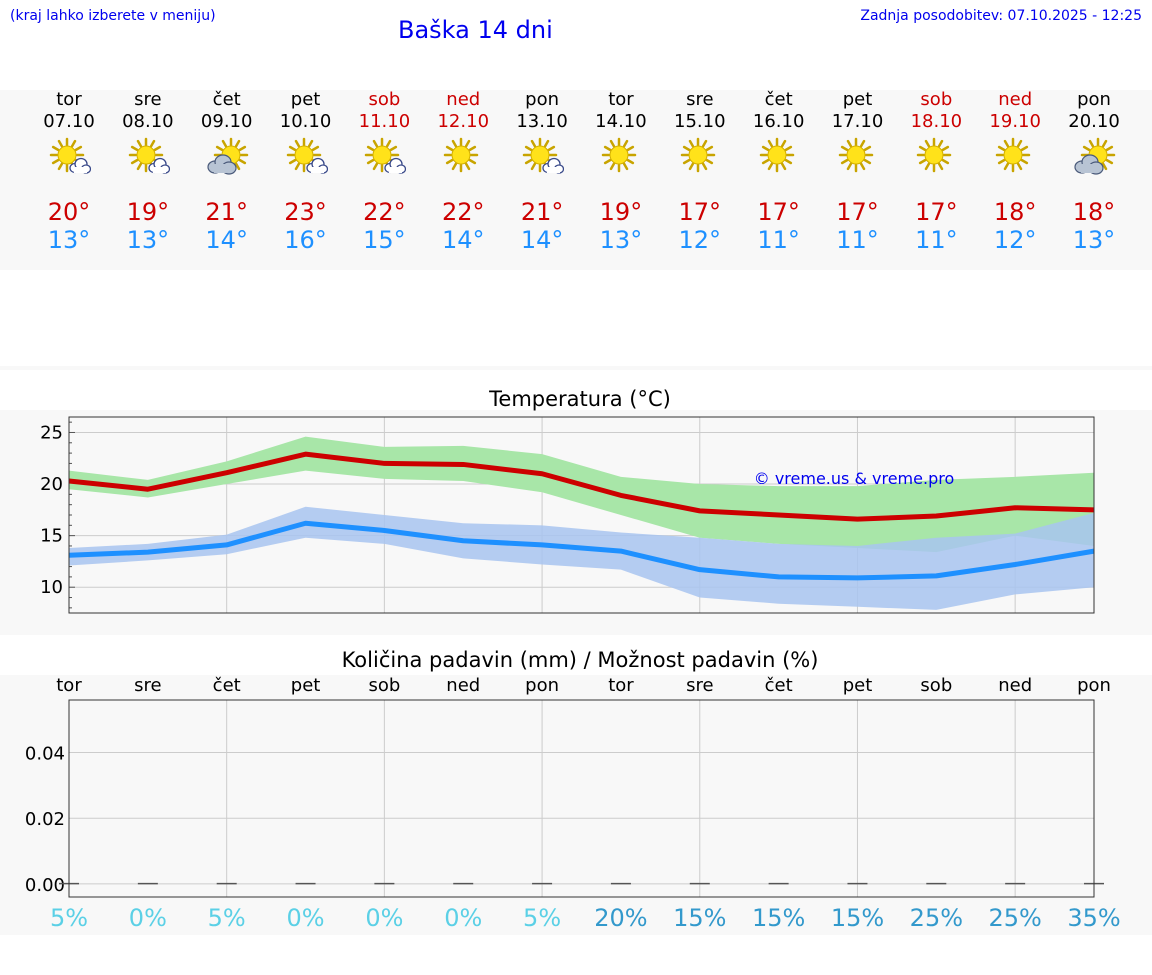 The height and width of the screenshot is (975, 1152). What do you see at coordinates (463, 99) in the screenshot?
I see `day-name: ned` at bounding box center [463, 99].